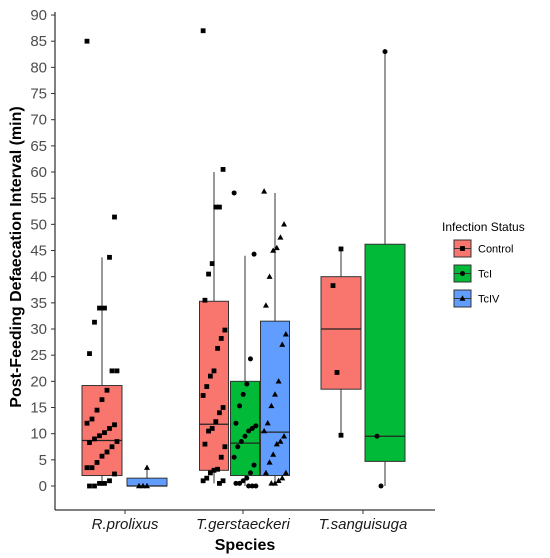  I want to click on legend-label: Control, so click(495, 250).